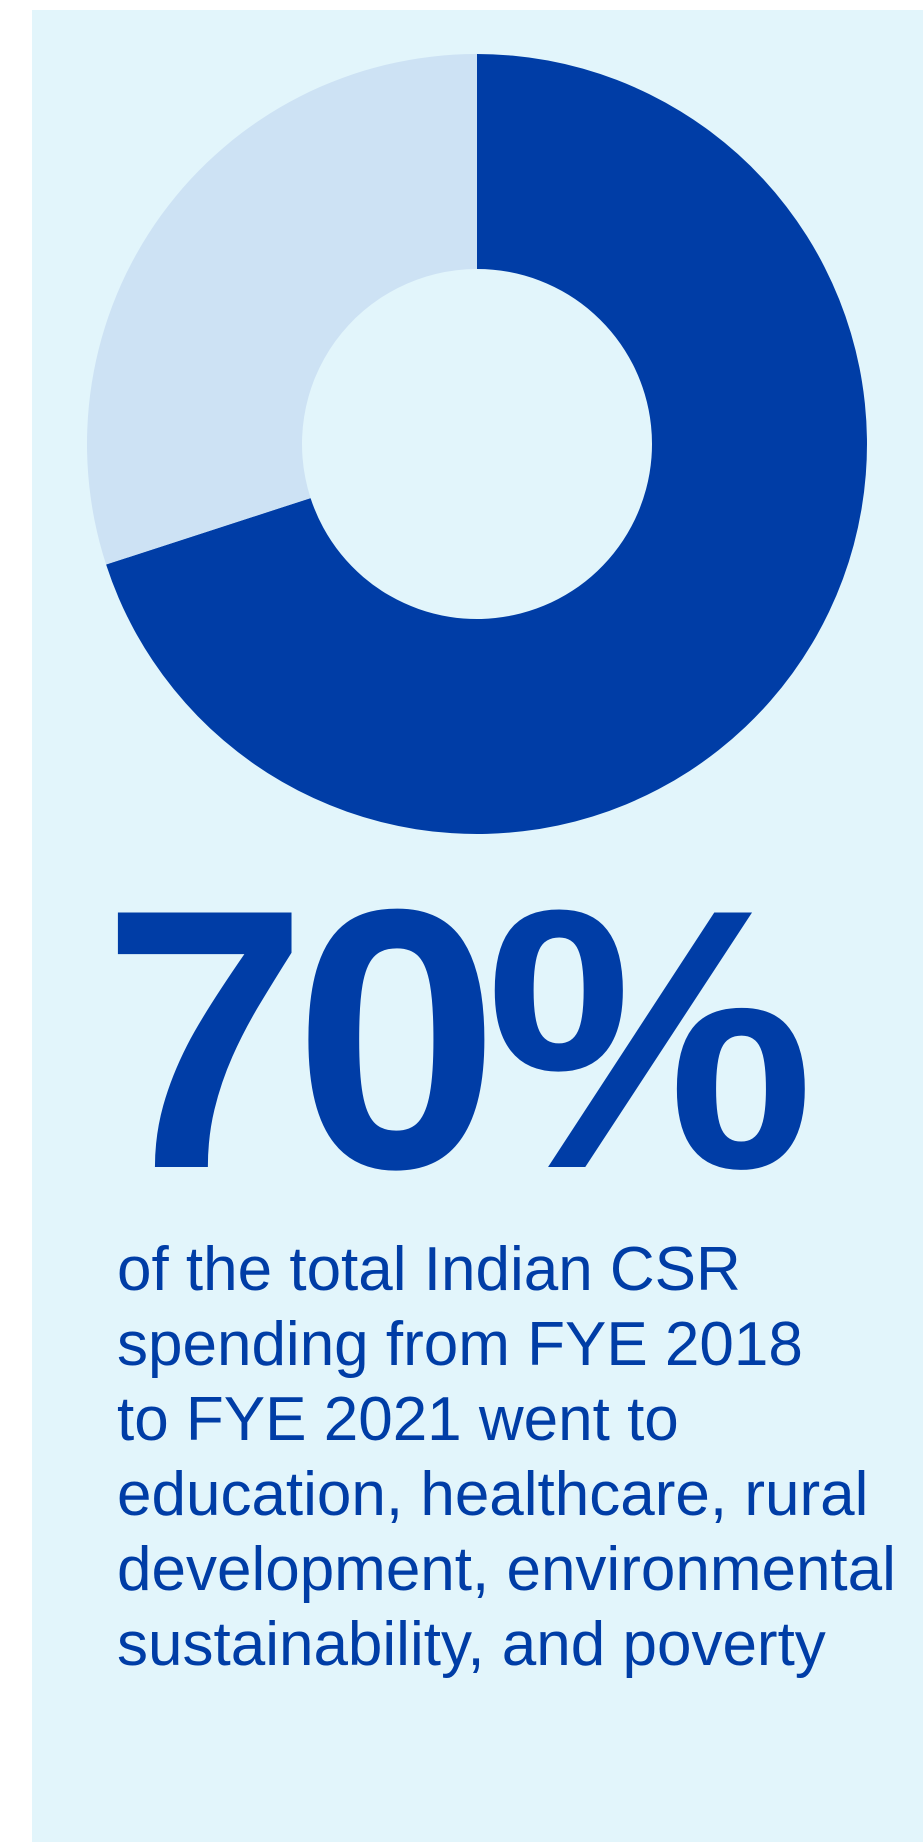 Image resolution: width=923 pixels, height=1842 pixels. I want to click on caption-line-6: sustainability, and poverty, so click(471, 1644).